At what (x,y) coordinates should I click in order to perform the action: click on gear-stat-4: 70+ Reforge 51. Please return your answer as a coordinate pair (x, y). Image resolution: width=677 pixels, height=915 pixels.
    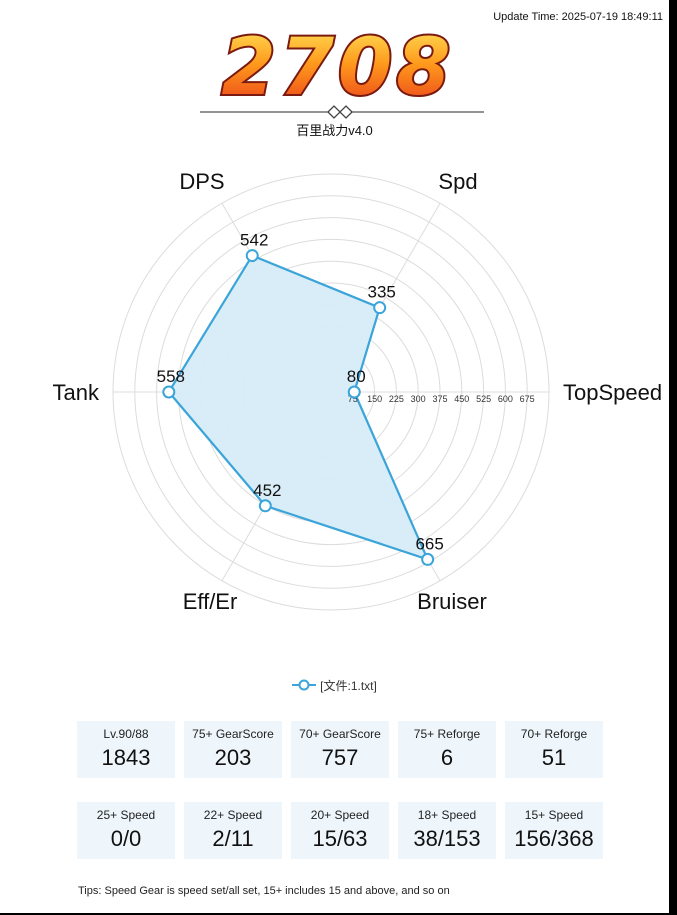
    Looking at the image, I should click on (554, 749).